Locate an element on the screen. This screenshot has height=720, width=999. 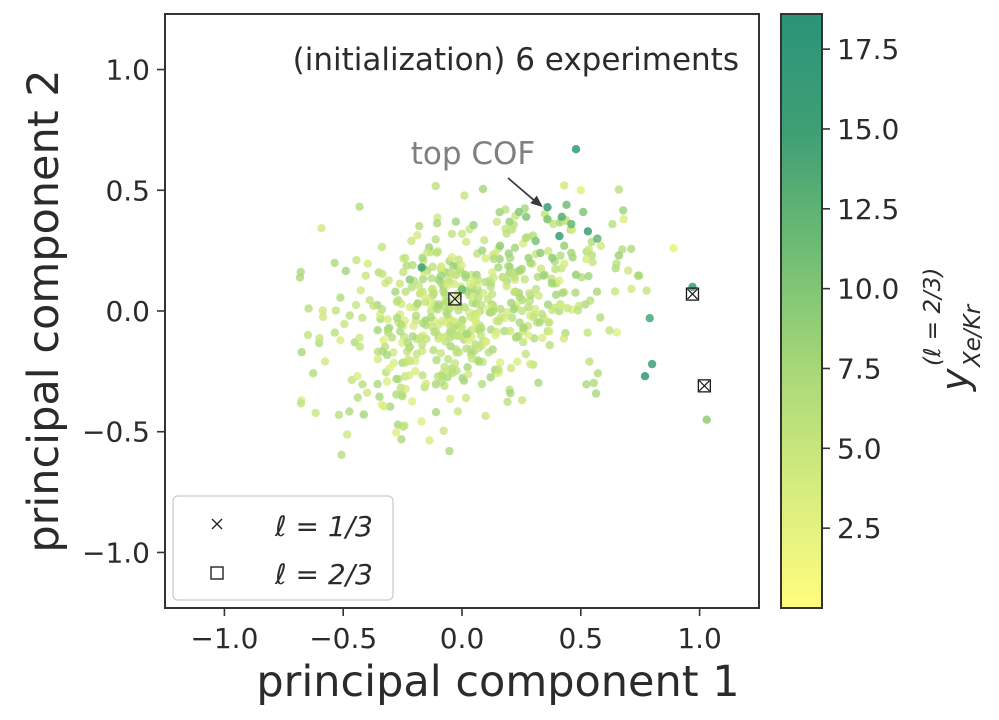
legend-entry-l-two-thirds: ℓ = 2/3 is located at coordinates (291, 574).